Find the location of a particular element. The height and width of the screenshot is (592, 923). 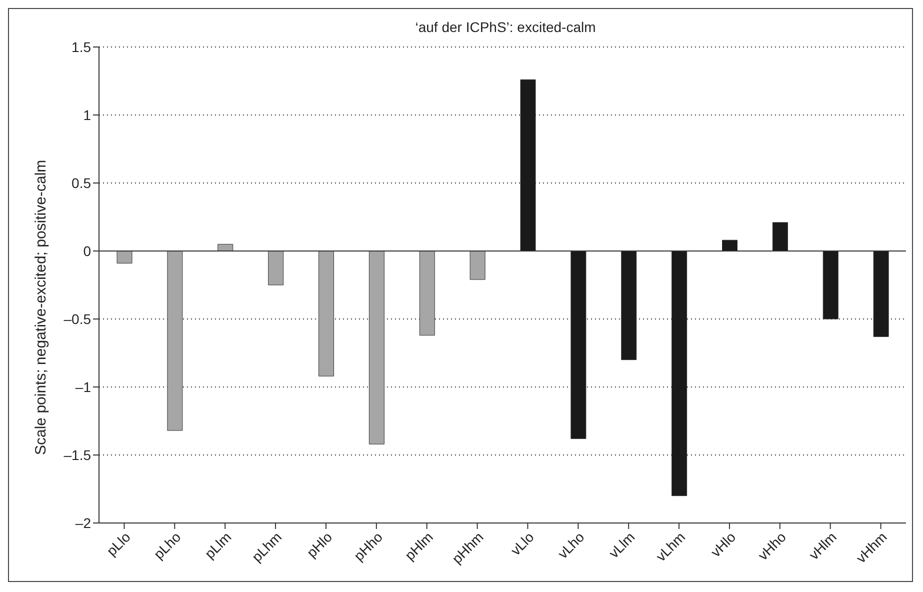

y-tick-label: –1.5 is located at coordinates (78, 454).